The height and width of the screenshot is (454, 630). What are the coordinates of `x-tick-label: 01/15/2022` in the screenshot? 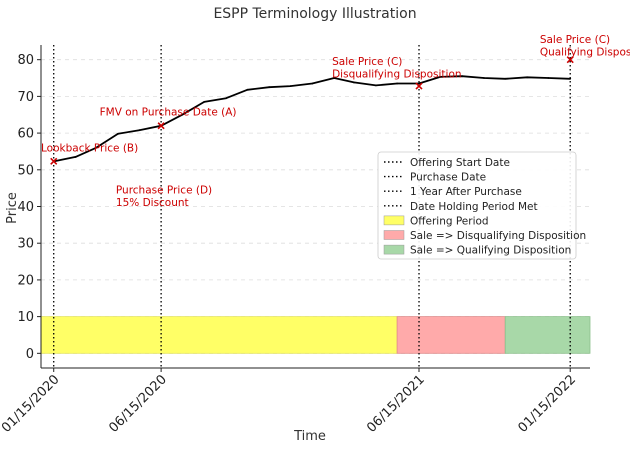 It's located at (547, 404).